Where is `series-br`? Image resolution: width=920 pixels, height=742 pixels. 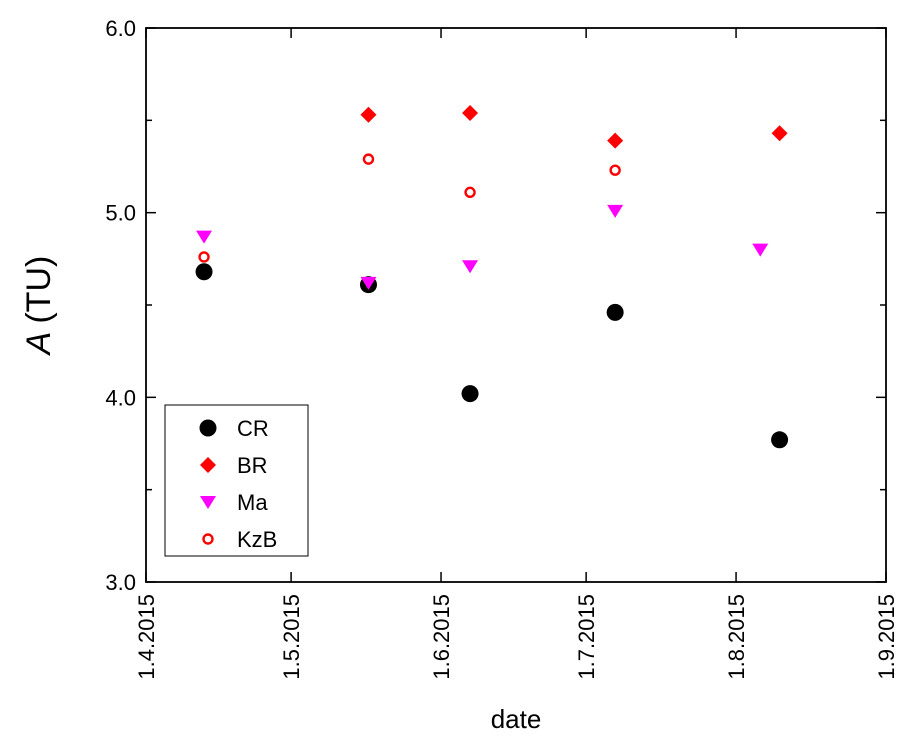
series-br is located at coordinates (574, 126).